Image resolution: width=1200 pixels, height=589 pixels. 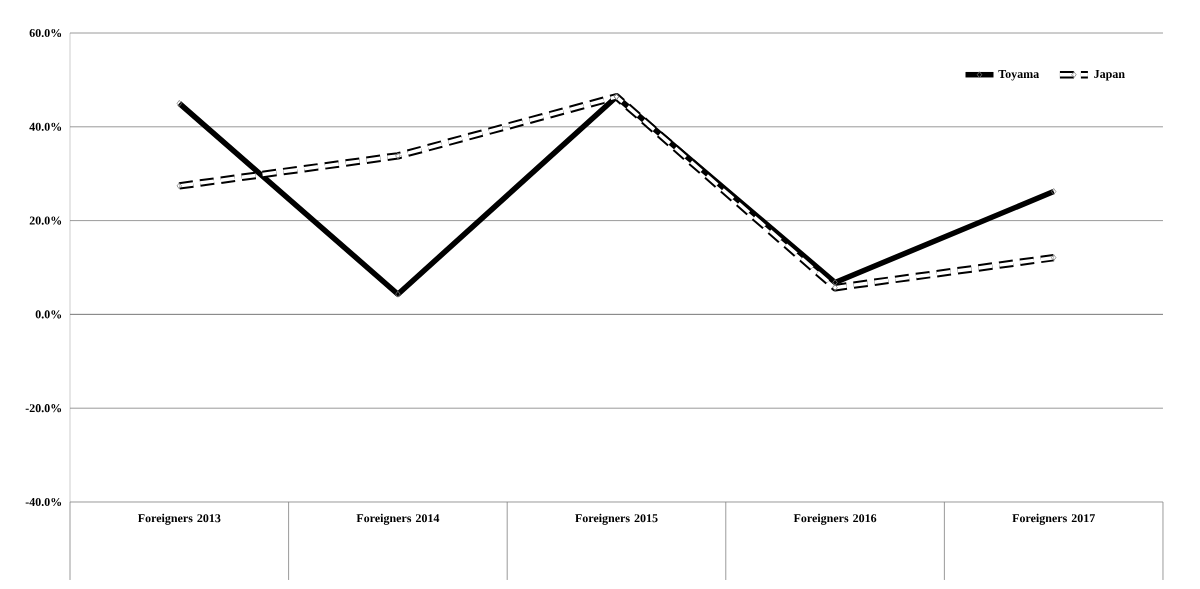 What do you see at coordinates (179, 519) in the screenshot?
I see `x-tick-label: Foreigners 2013` at bounding box center [179, 519].